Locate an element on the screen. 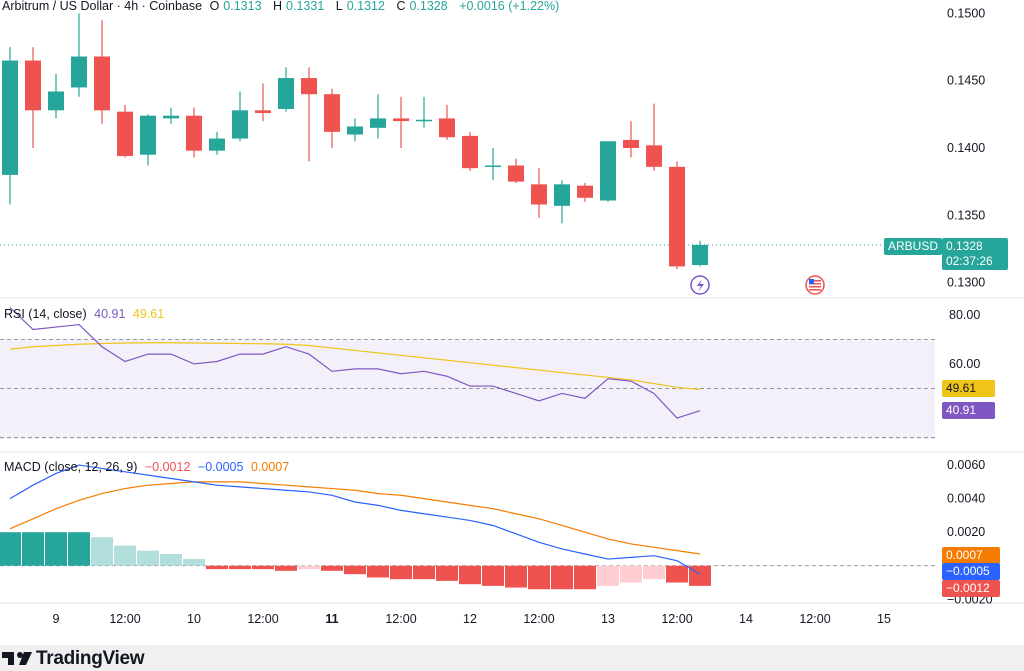 The image size is (1024, 671). macd-tick-label: 0.0060 is located at coordinates (966, 465).